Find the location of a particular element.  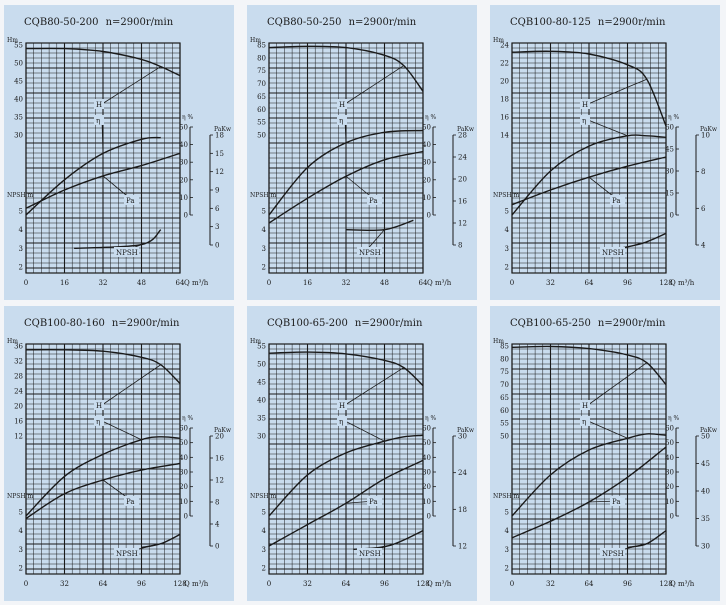

chart-speed: n=2900r/min is located at coordinates (632, 323).